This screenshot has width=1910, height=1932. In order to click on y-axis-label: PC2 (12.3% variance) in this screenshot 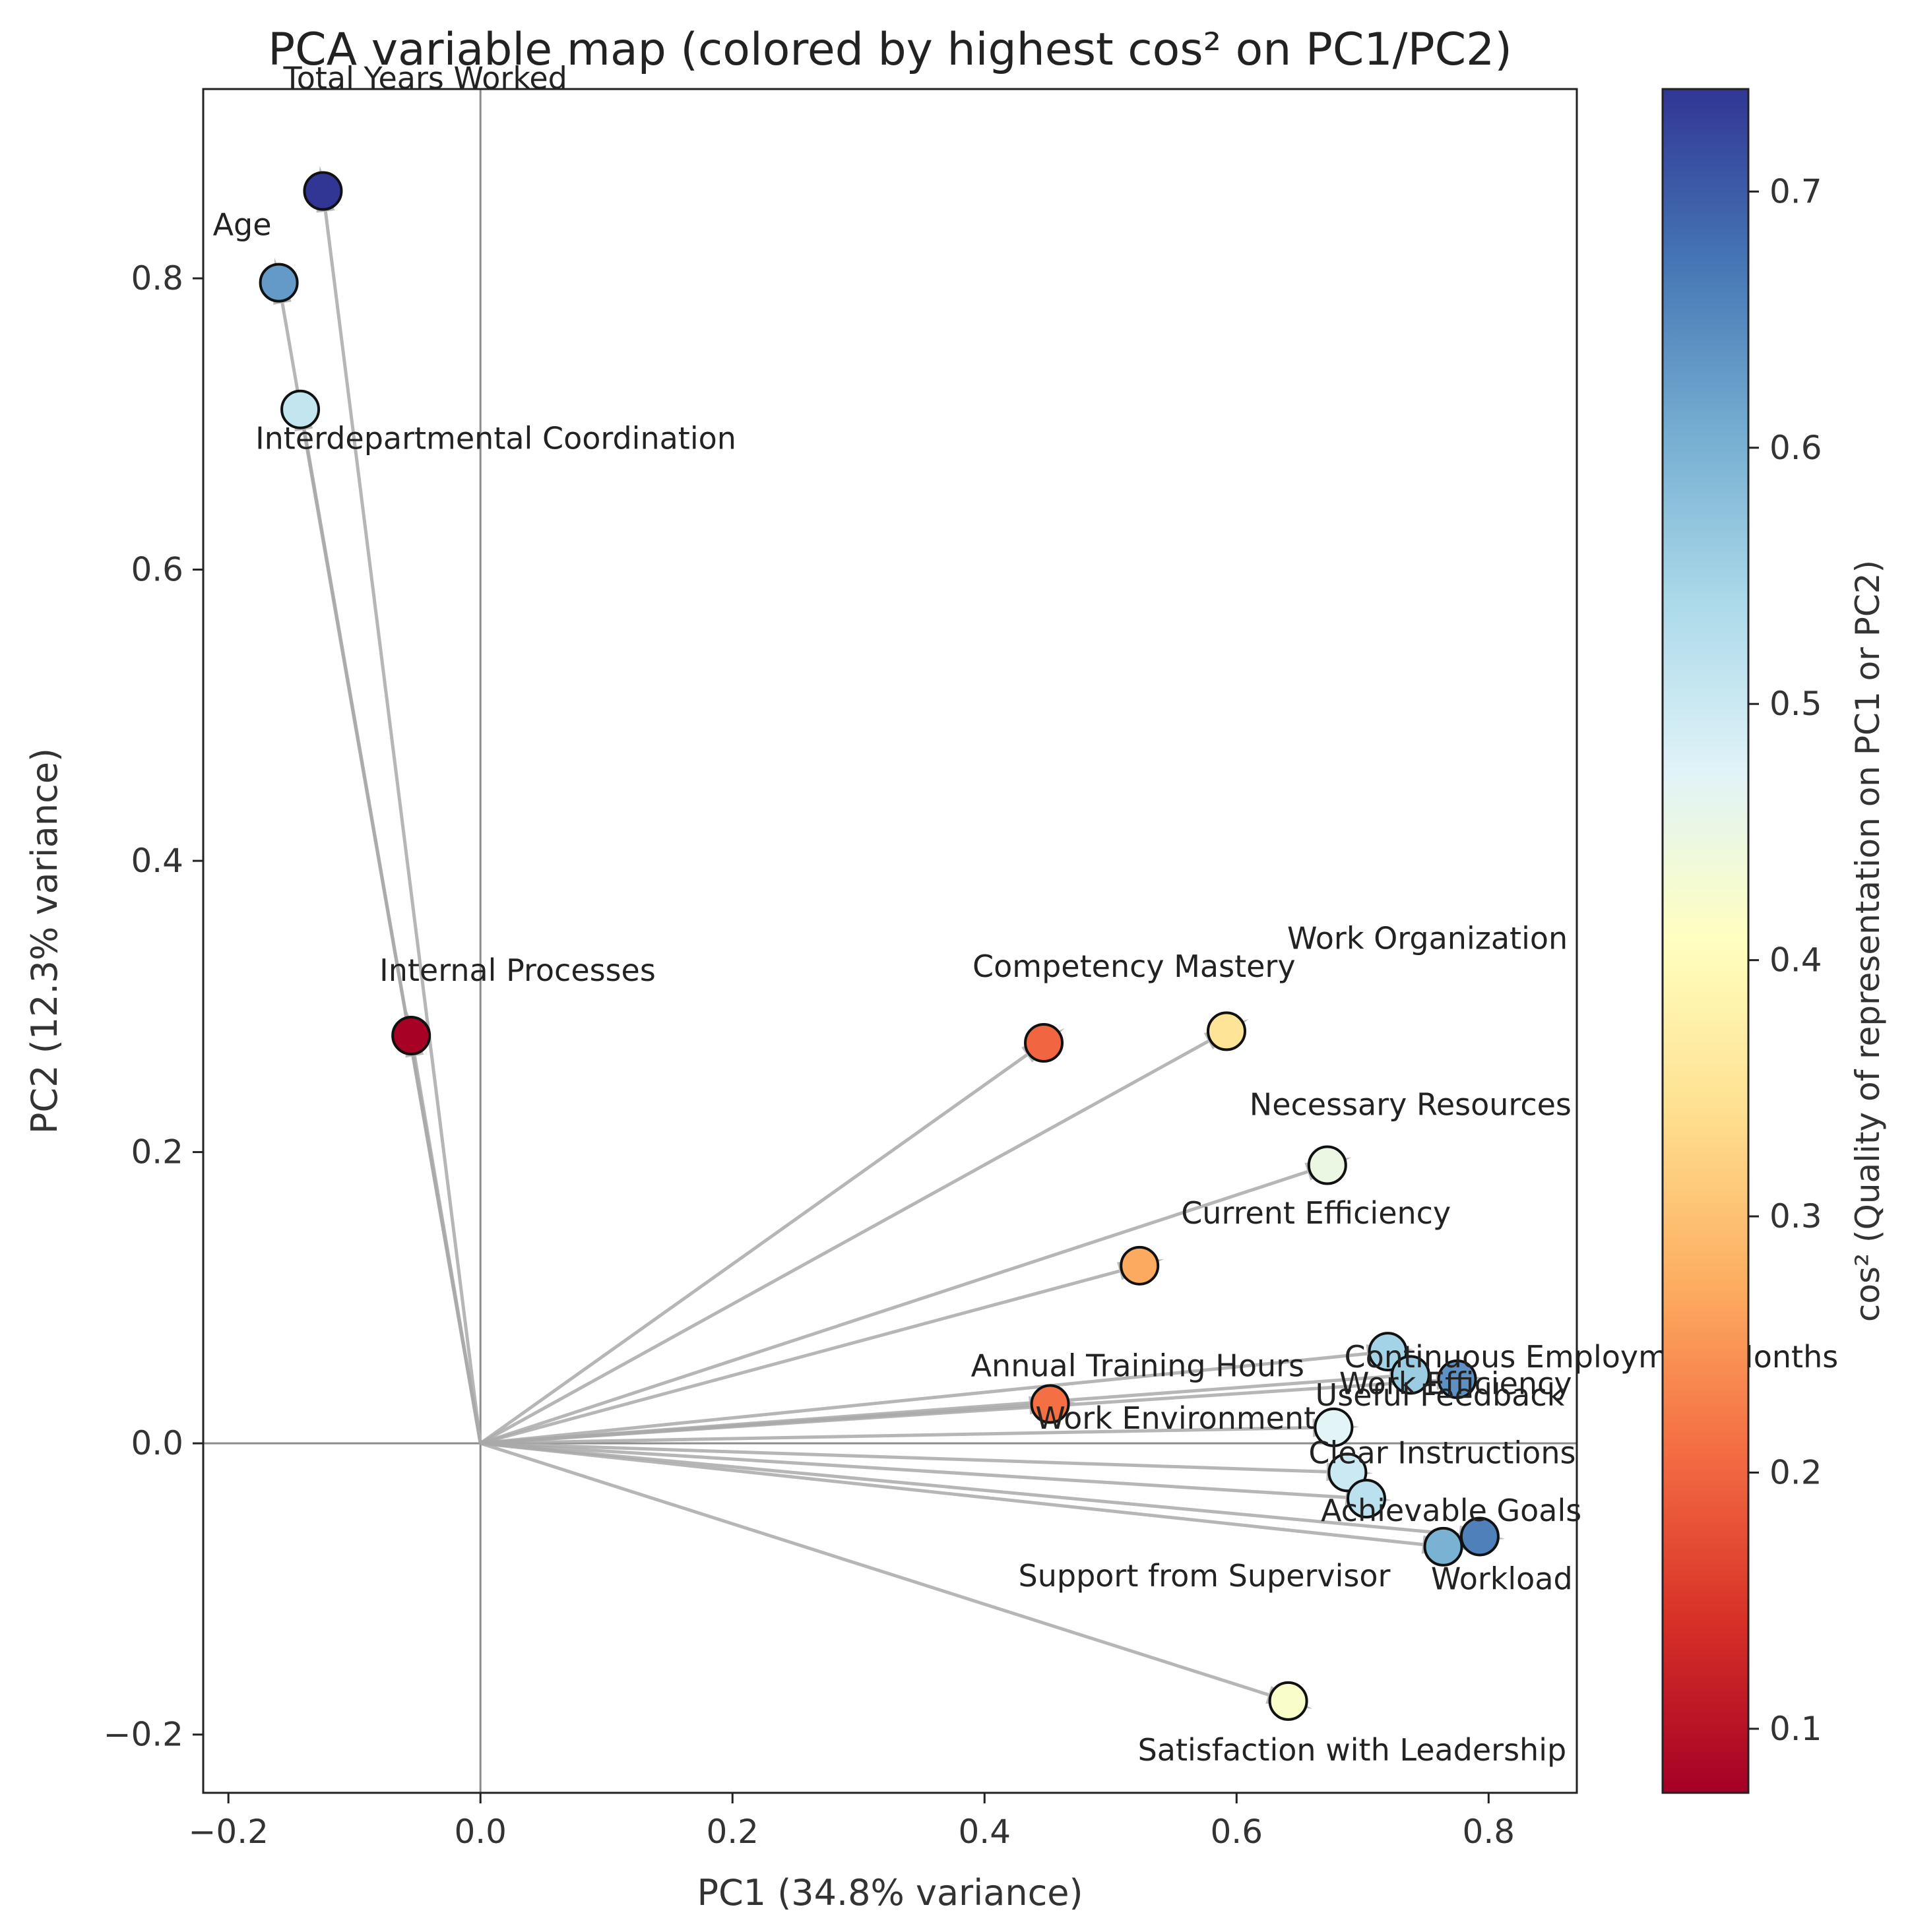, I will do `click(44, 941)`.